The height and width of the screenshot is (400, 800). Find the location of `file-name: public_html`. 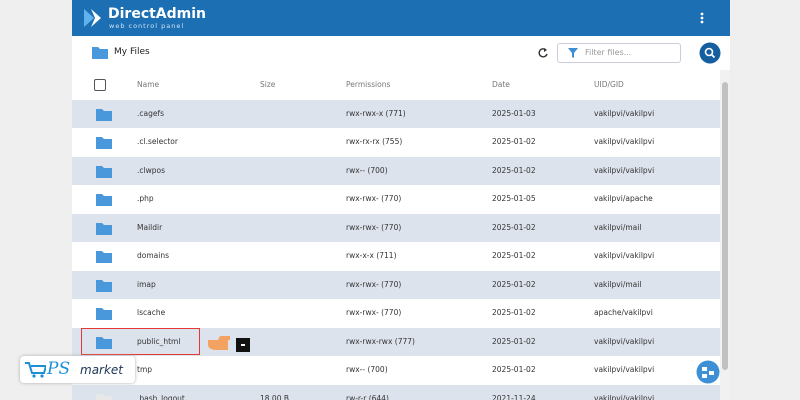

file-name: public_html is located at coordinates (159, 341).